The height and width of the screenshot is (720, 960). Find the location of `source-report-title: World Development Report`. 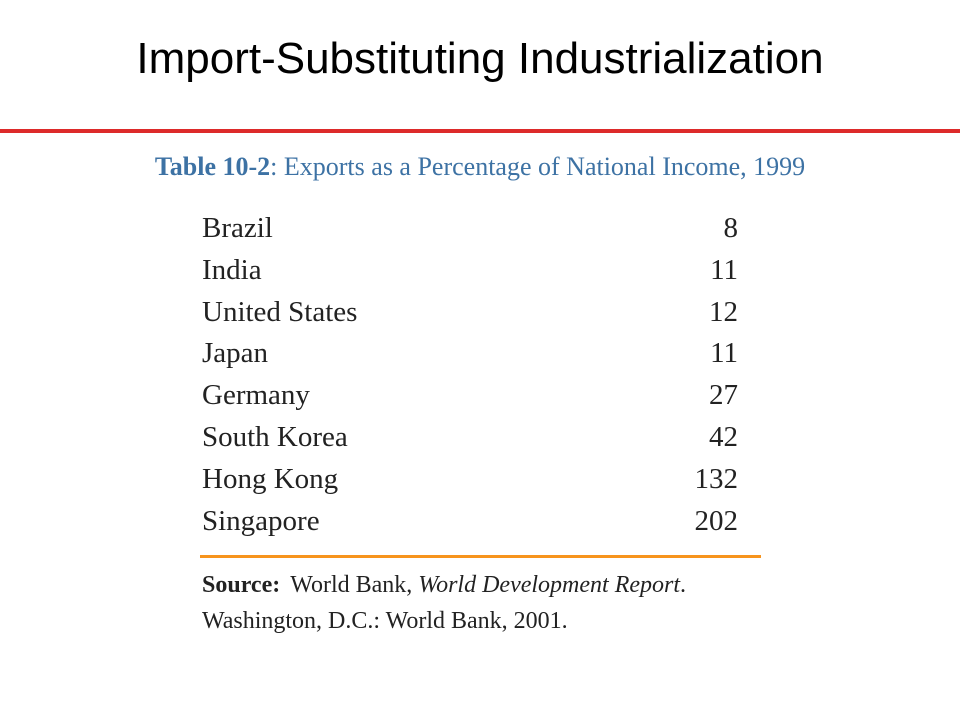

source-report-title: World Development Report is located at coordinates (549, 585).